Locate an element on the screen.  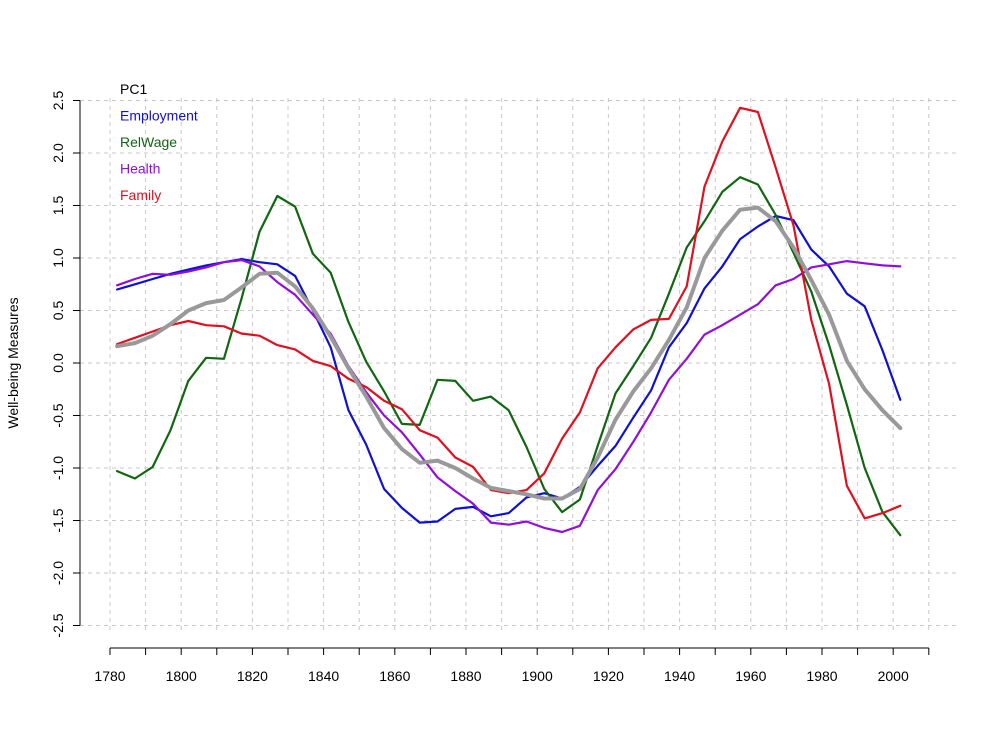
legend-entry-family: Family is located at coordinates (140, 195).